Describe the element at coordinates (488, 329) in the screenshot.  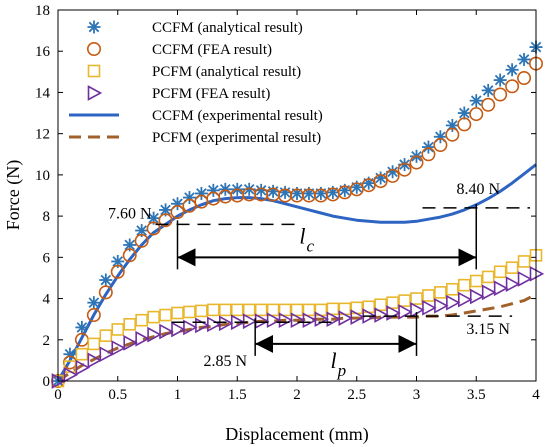
I see `lp-right-label: 3.15 N` at that location.